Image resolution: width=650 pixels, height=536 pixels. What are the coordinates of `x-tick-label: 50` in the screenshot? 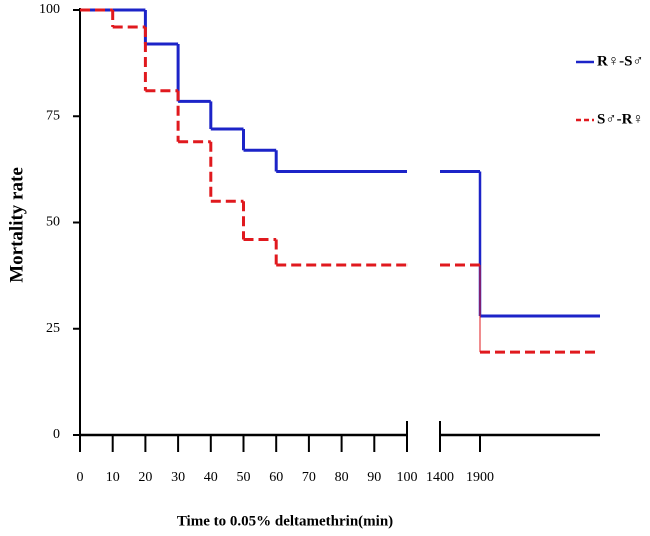 It's located at (244, 477).